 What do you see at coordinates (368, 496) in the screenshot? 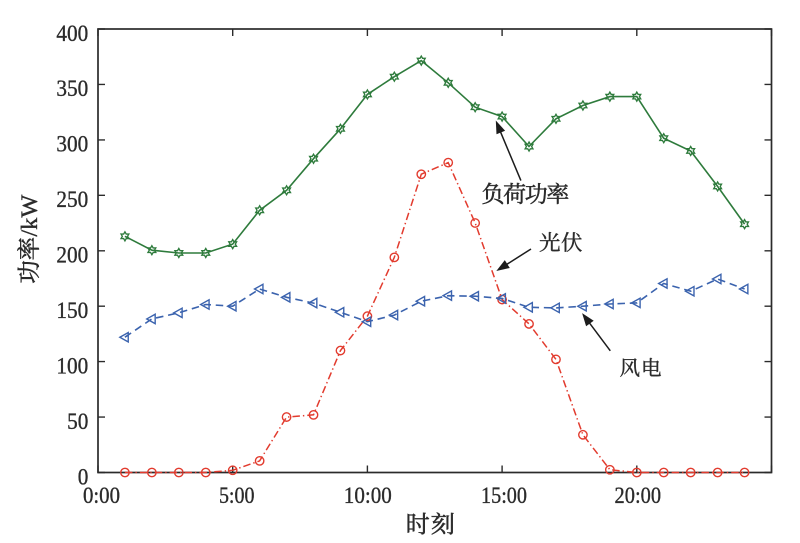
I see `svg-text: 10:00` at bounding box center [368, 496].